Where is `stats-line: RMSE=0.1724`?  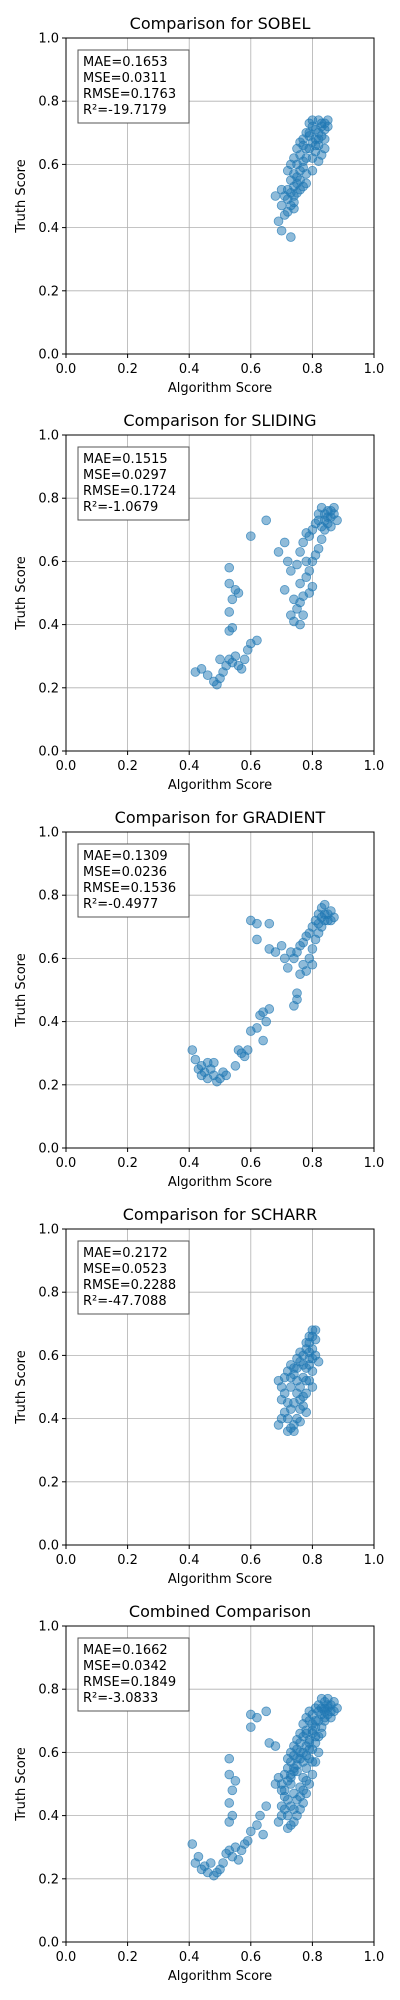 stats-line: RMSE=0.1724 is located at coordinates (129, 491).